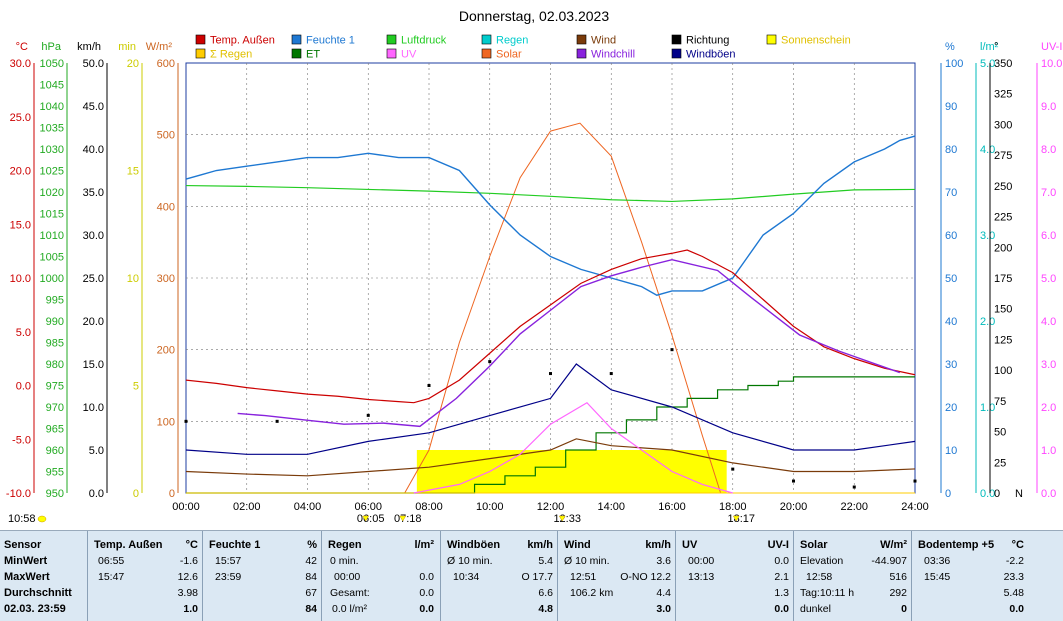  Describe the element at coordinates (996, 47) in the screenshot. I see `axis-unit-label: °` at that location.